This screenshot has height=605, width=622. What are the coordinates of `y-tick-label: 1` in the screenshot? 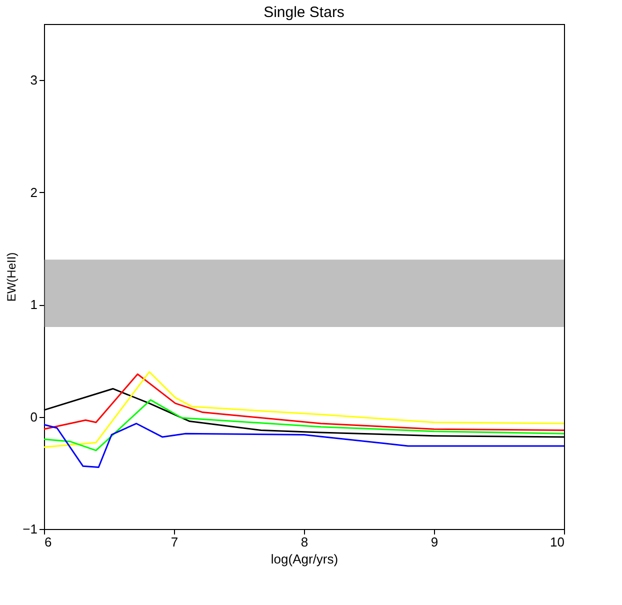 It's located at (34, 304).